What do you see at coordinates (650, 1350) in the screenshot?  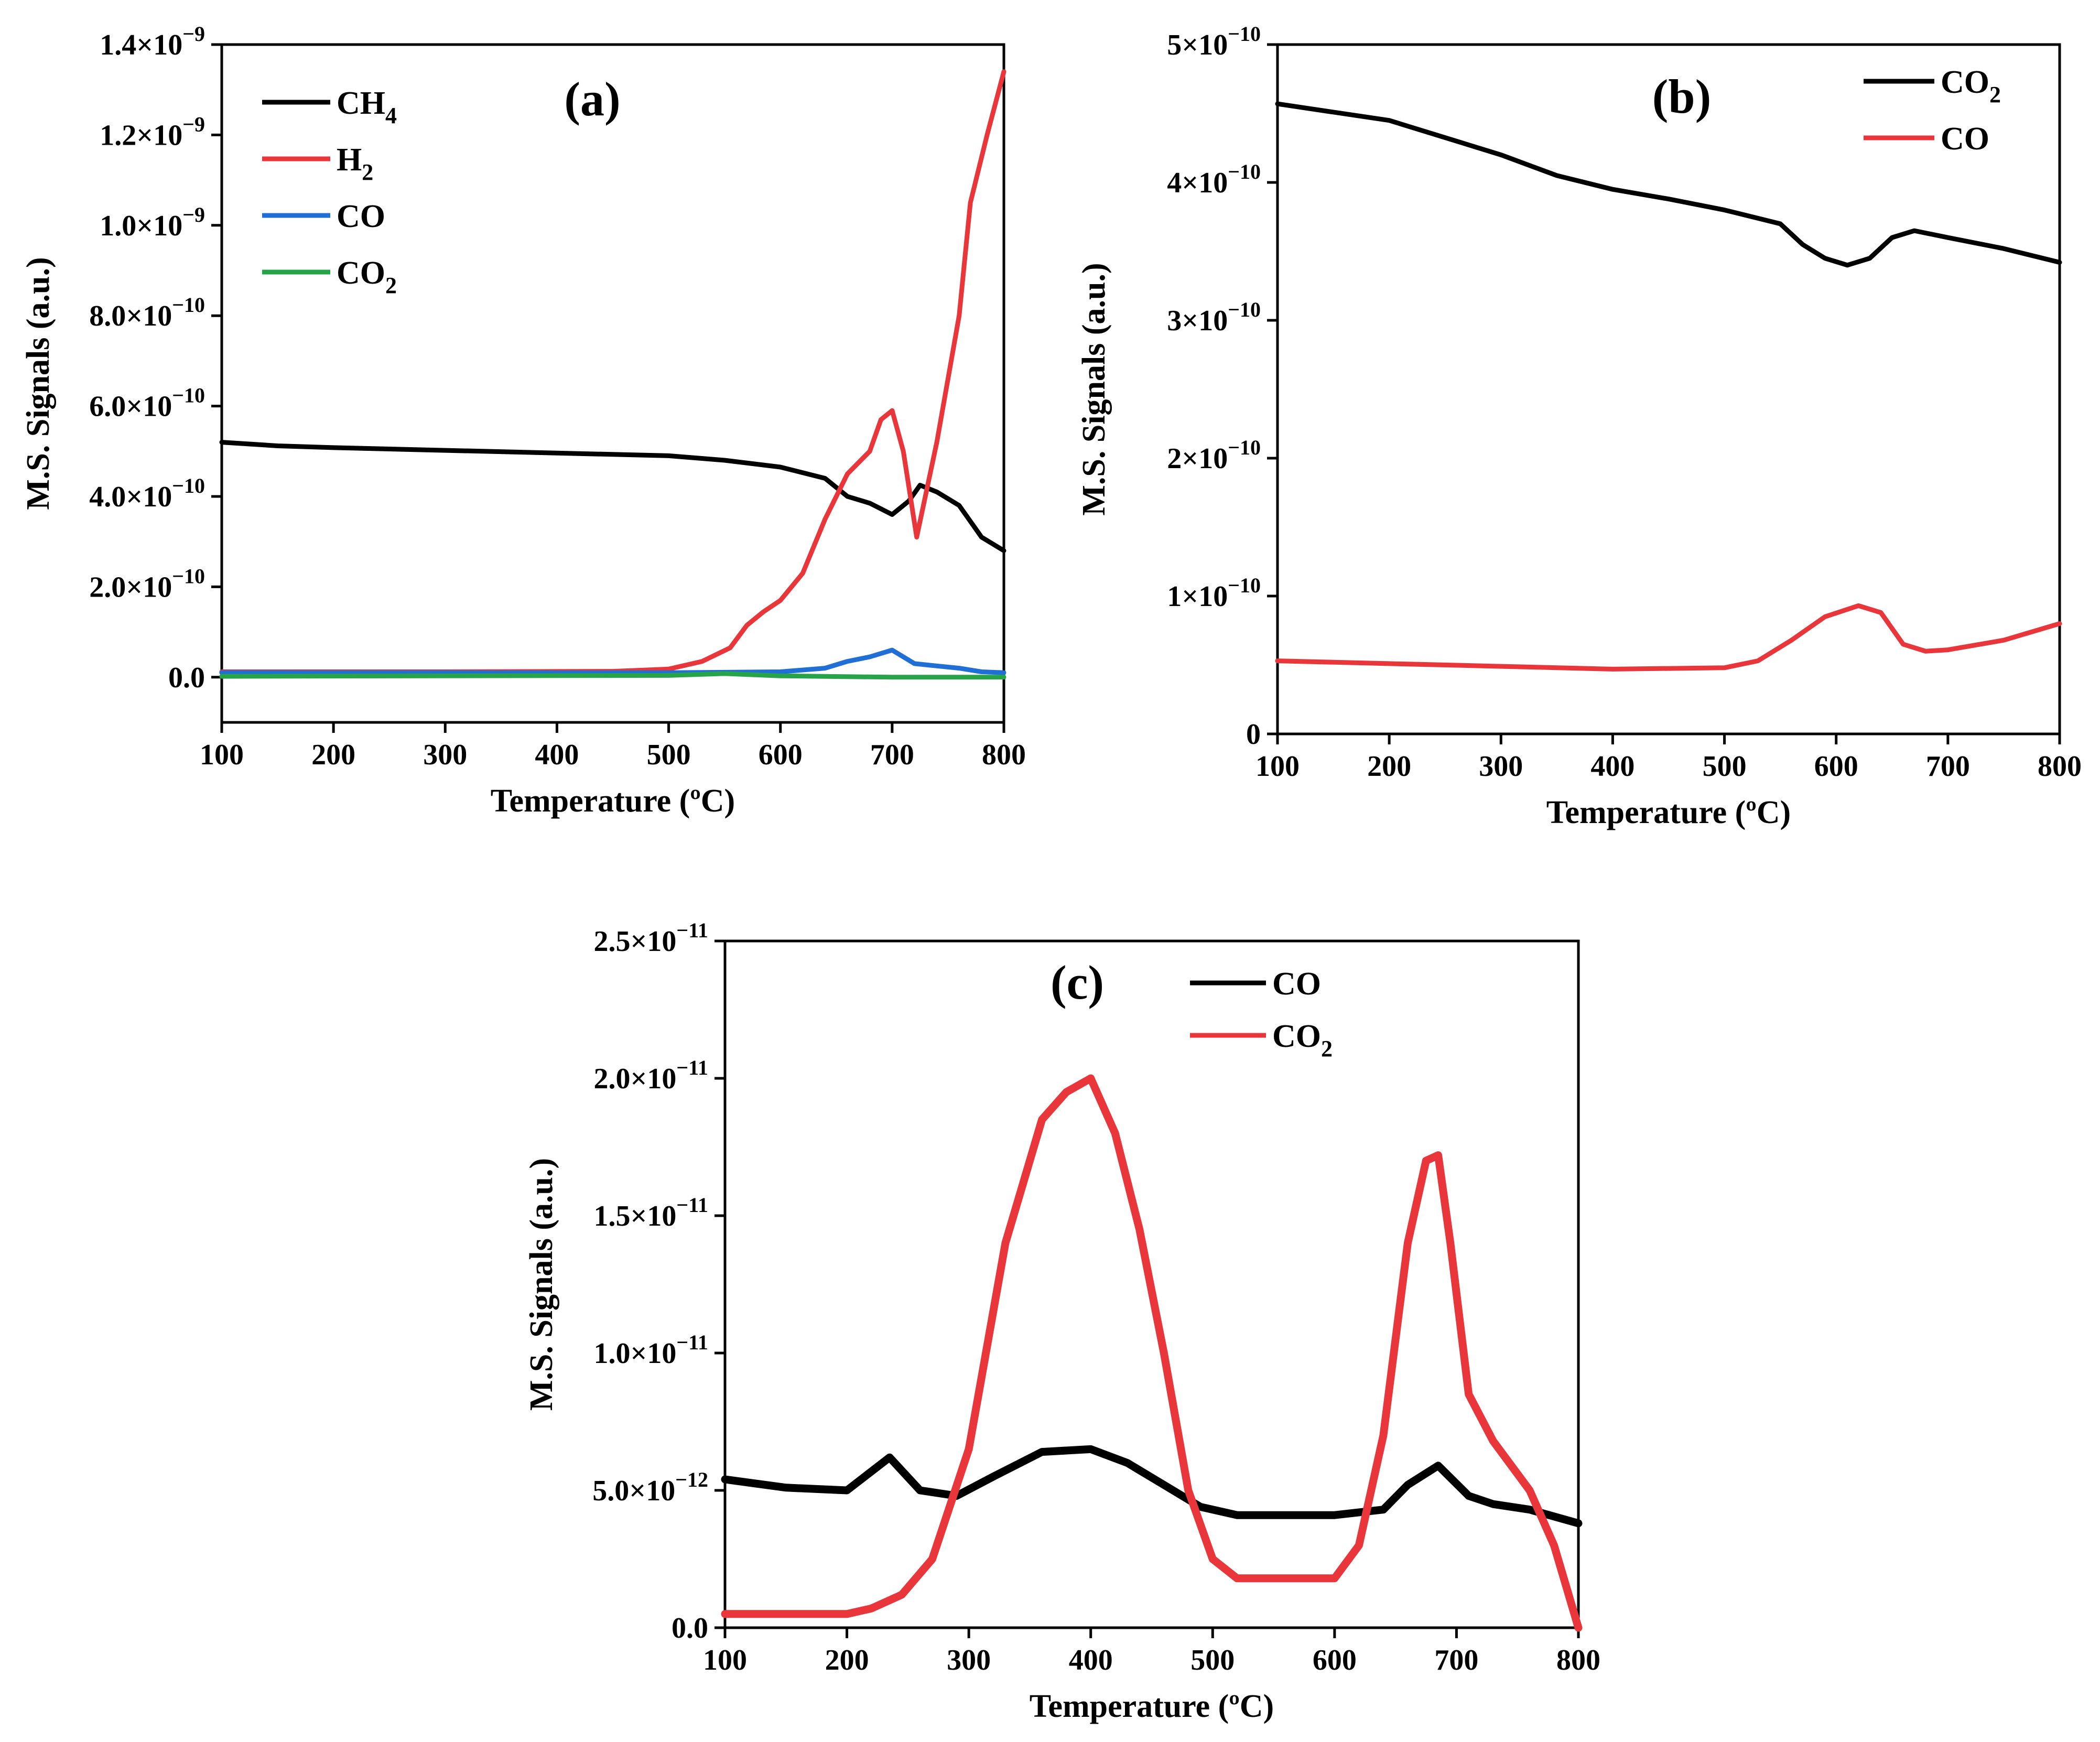 I see `y-tick-label: 1.0×10⁻¹¹` at bounding box center [650, 1350].